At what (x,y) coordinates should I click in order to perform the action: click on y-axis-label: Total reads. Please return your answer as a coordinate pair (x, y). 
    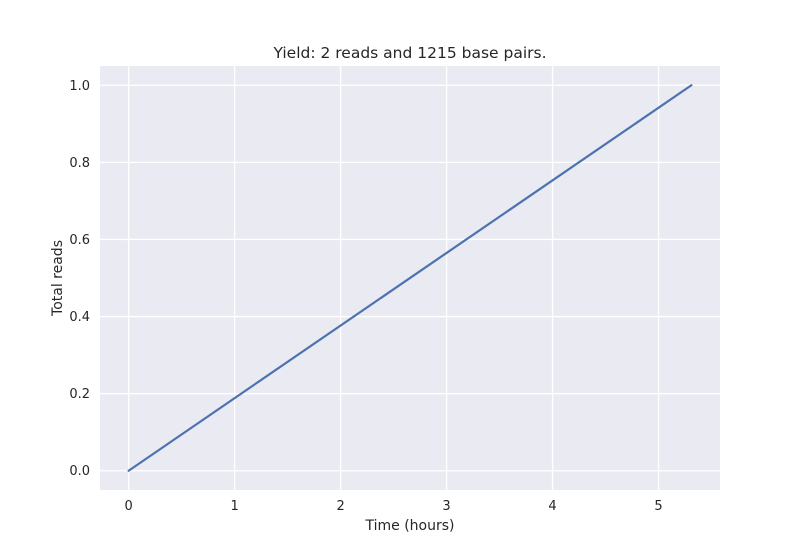
    Looking at the image, I should click on (58, 278).